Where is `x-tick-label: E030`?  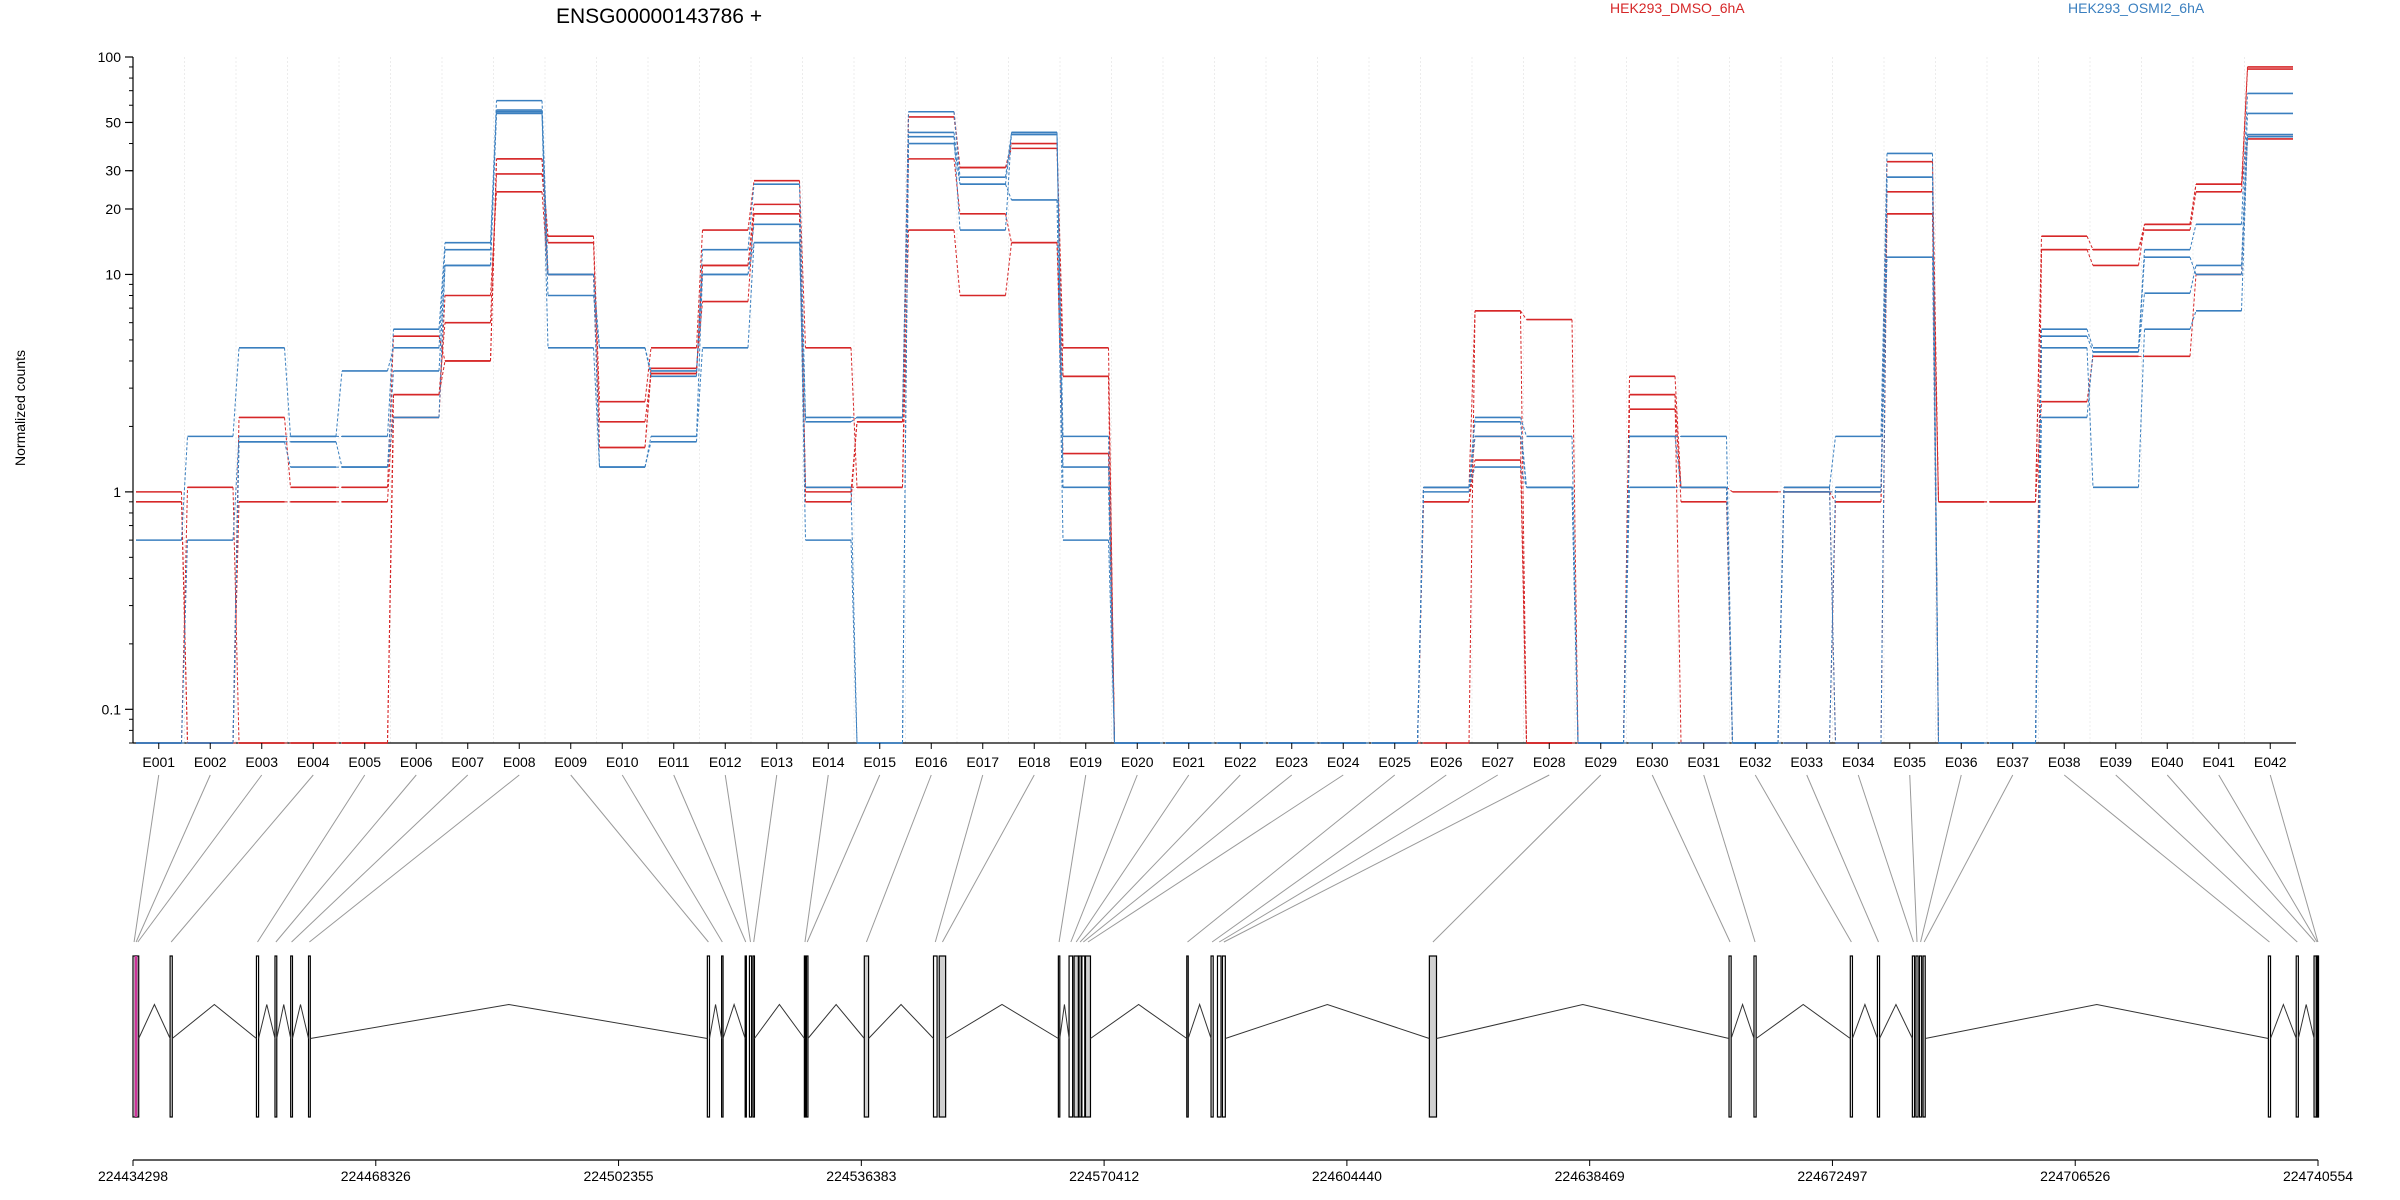
x-tick-label: E030 is located at coordinates (1652, 762).